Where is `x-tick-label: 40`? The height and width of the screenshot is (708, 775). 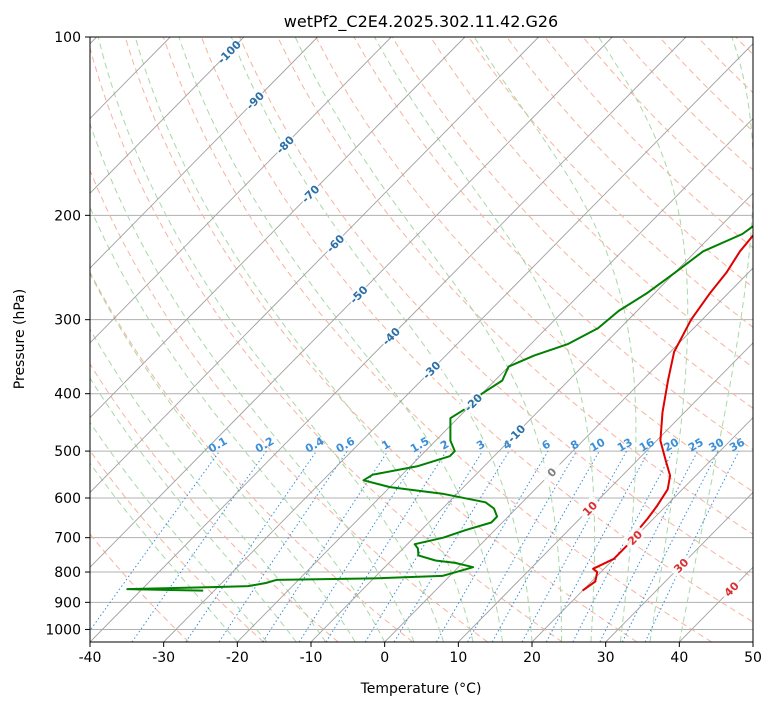 x-tick-label: 40 is located at coordinates (679, 658).